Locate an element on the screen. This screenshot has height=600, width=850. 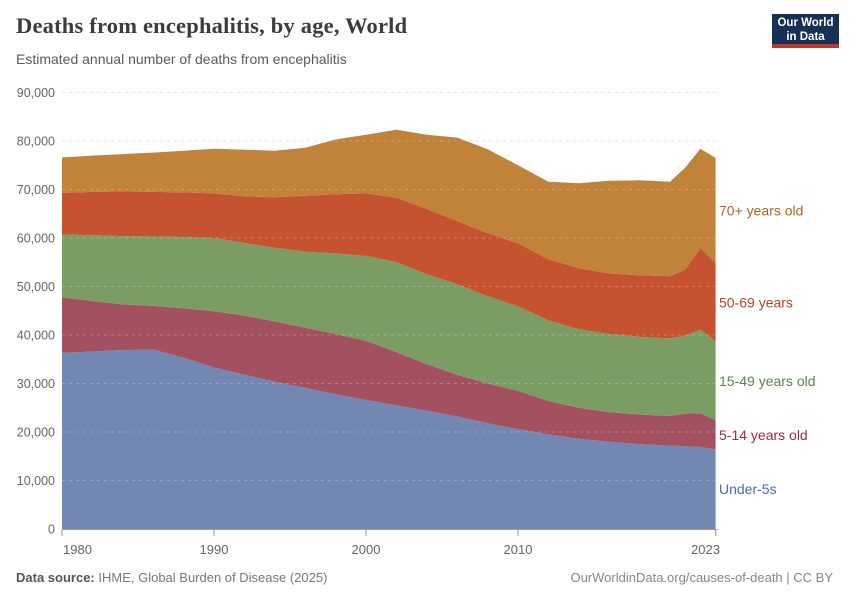
page-title: Deaths from encephalitis, by age, World is located at coordinates (212, 25).